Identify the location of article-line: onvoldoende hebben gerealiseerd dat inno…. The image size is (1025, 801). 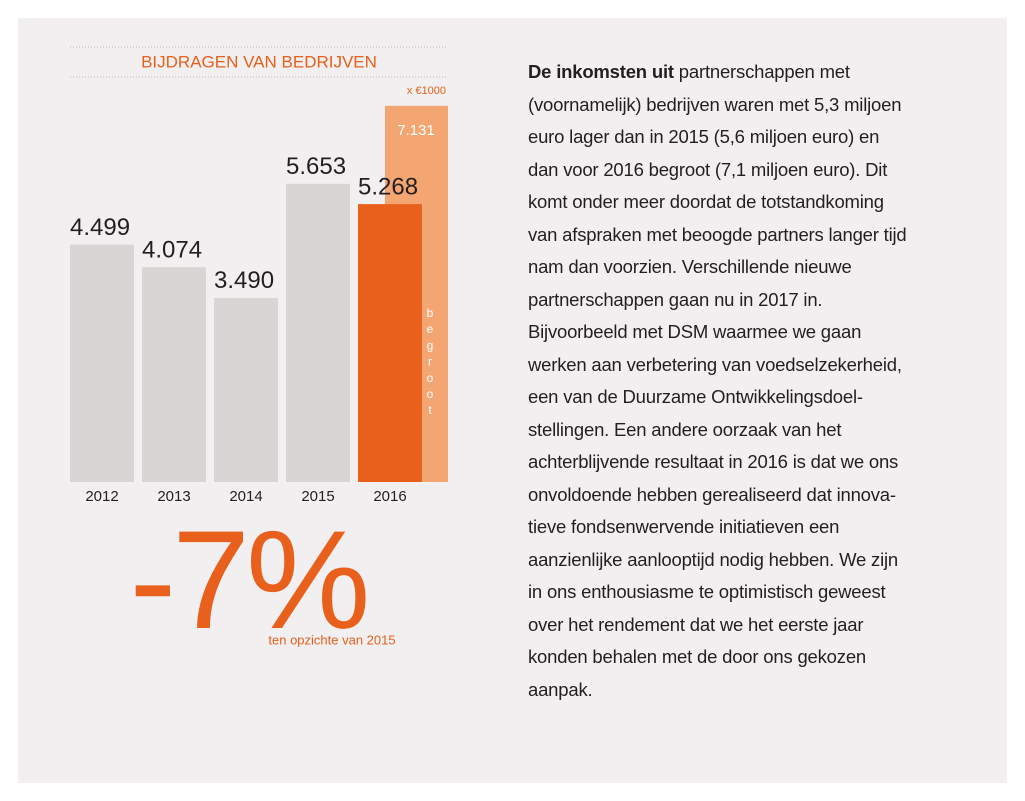
(712, 494).